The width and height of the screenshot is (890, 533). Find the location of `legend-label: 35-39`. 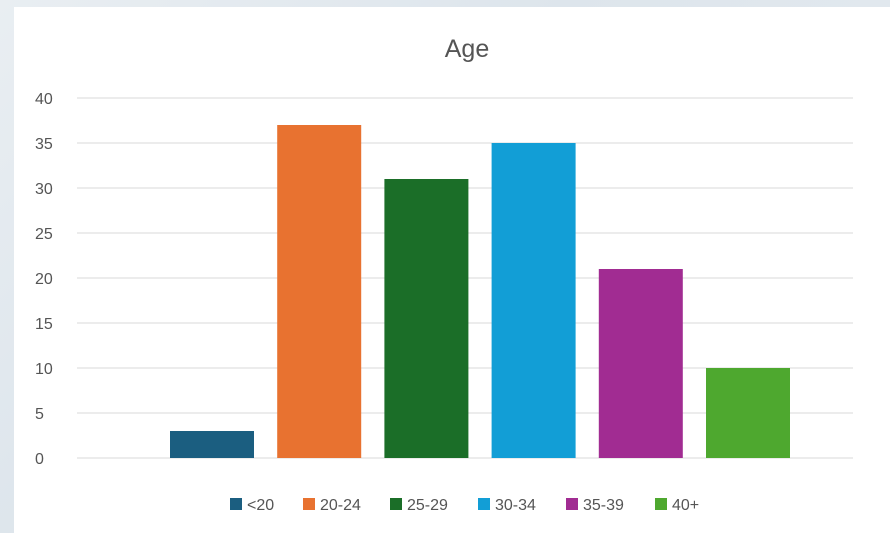

legend-label: 35-39 is located at coordinates (603, 505).